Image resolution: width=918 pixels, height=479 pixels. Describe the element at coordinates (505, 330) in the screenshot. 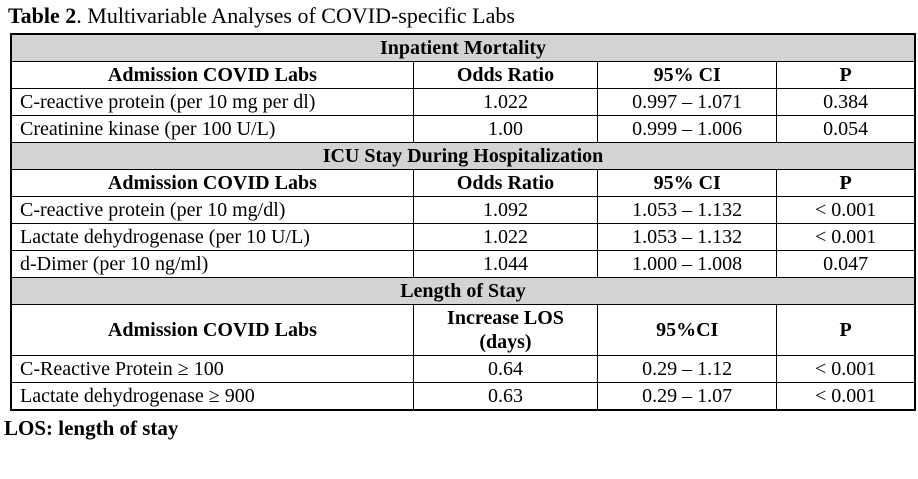

I see `column-header: Increase LOS (days)` at that location.